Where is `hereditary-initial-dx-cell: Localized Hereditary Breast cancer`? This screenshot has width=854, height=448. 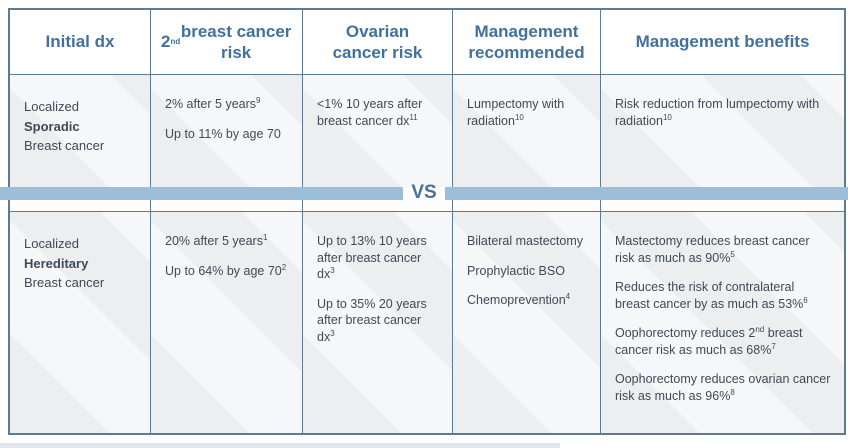 hereditary-initial-dx-cell: Localized Hereditary Breast cancer is located at coordinates (80, 322).